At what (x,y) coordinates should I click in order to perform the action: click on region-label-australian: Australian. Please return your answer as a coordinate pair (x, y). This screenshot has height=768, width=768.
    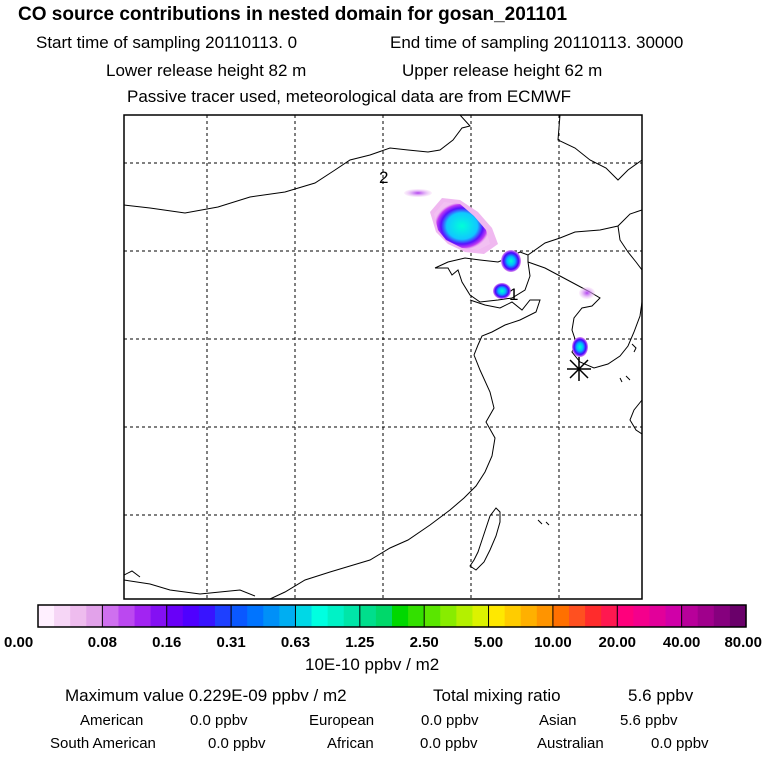
    Looking at the image, I should click on (570, 743).